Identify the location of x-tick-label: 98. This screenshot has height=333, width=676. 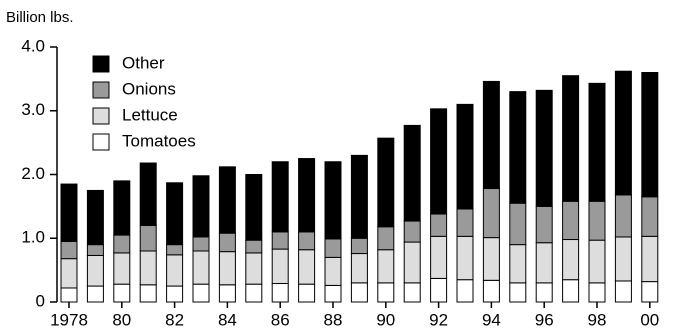
(597, 319).